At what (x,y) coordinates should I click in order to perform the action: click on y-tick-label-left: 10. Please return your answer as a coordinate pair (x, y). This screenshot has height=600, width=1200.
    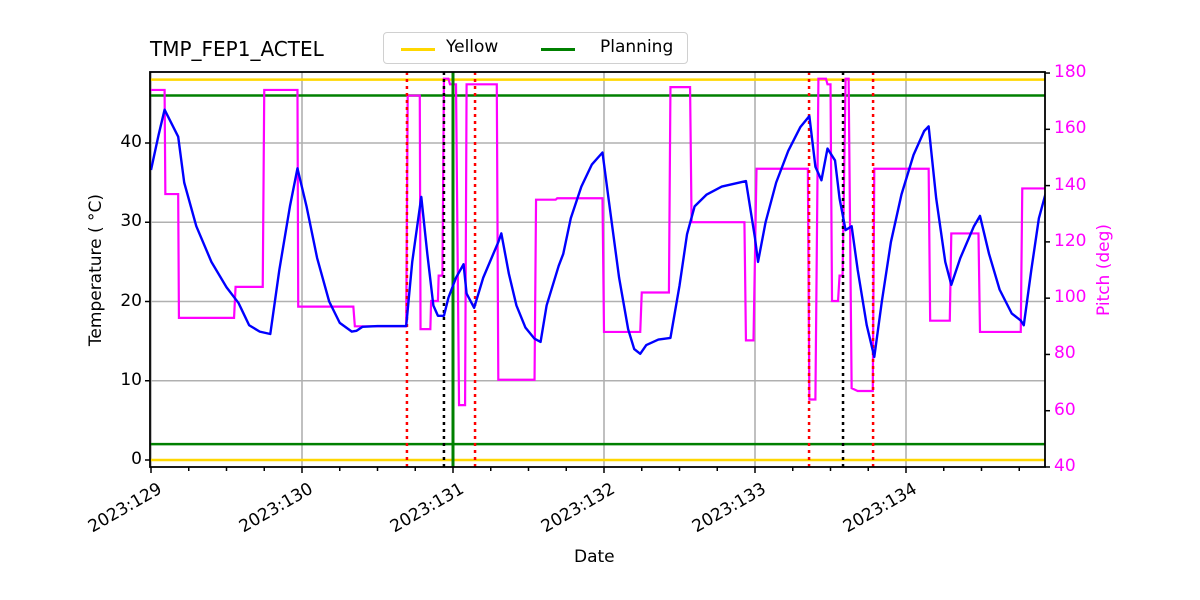
    Looking at the image, I should click on (131, 379).